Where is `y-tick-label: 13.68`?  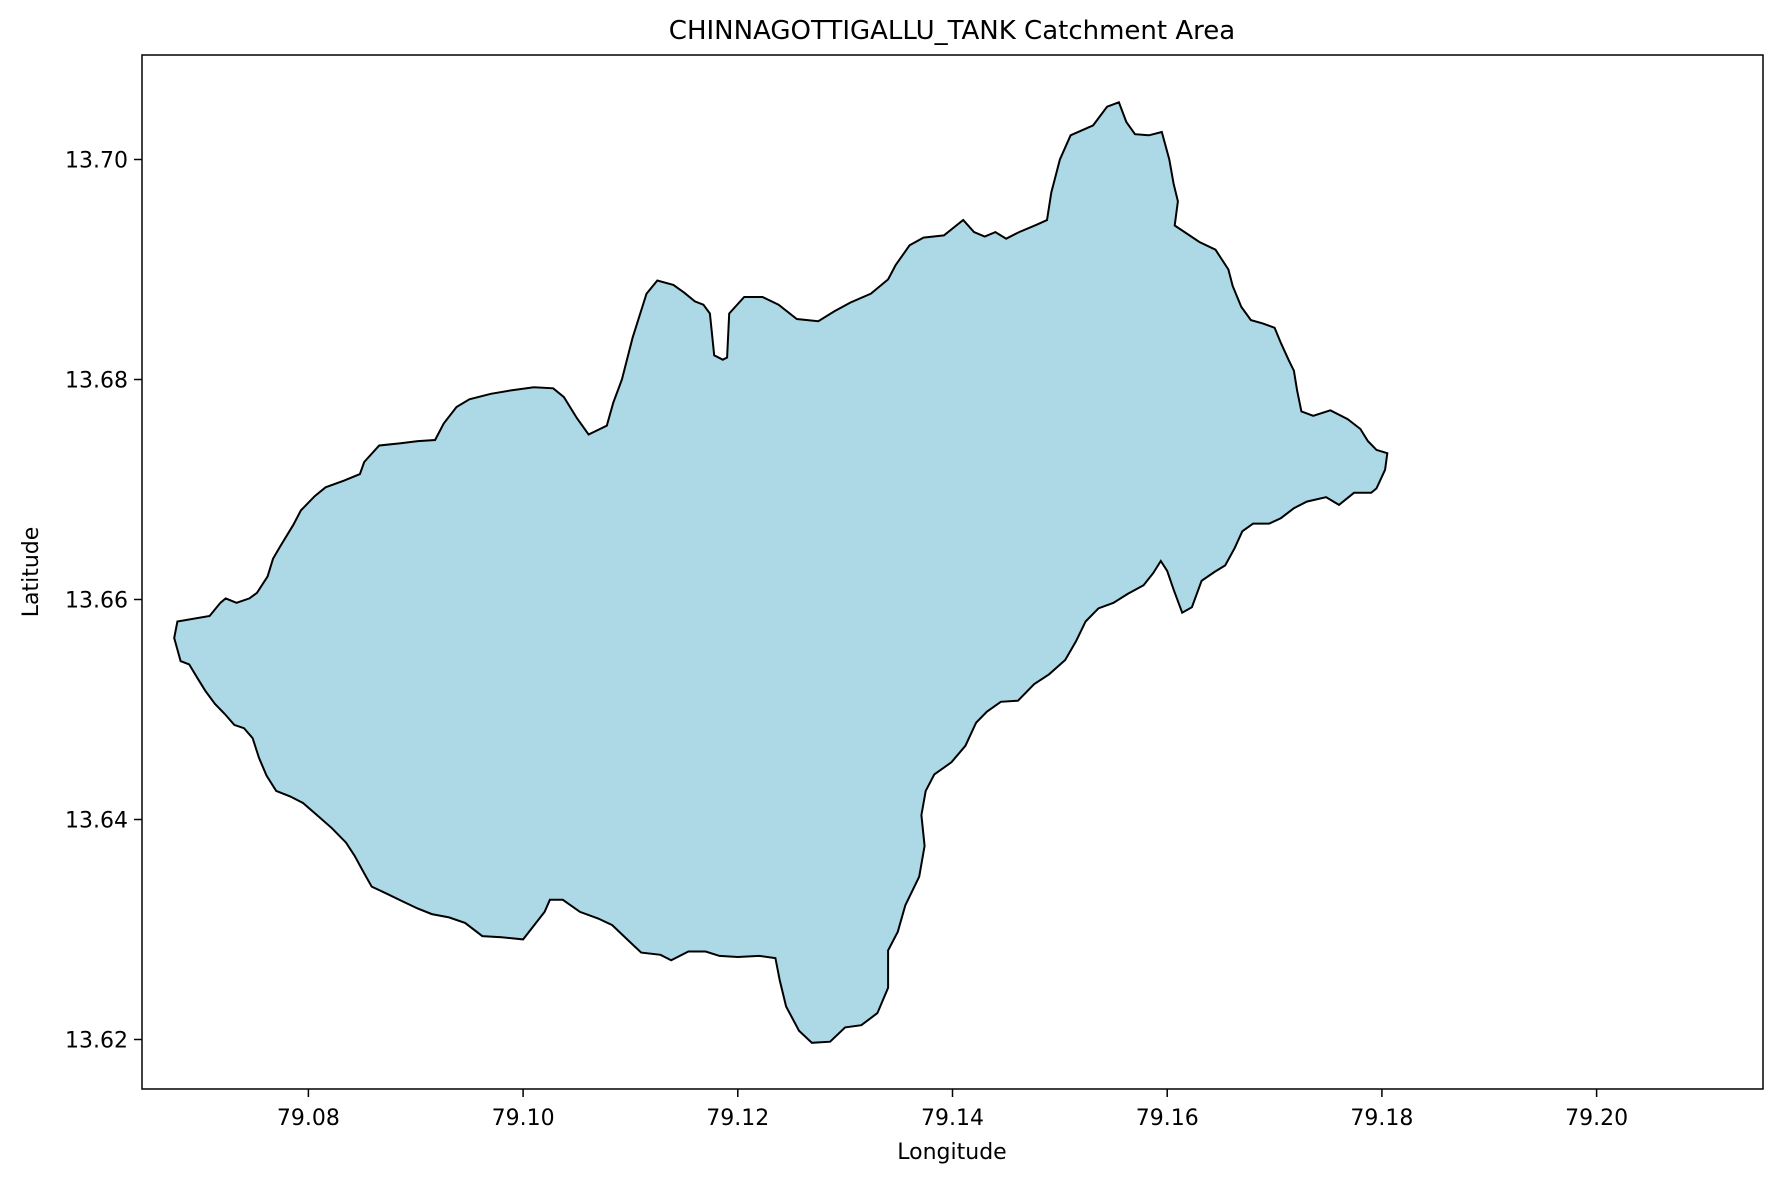
y-tick-label: 13.68 is located at coordinates (96, 381).